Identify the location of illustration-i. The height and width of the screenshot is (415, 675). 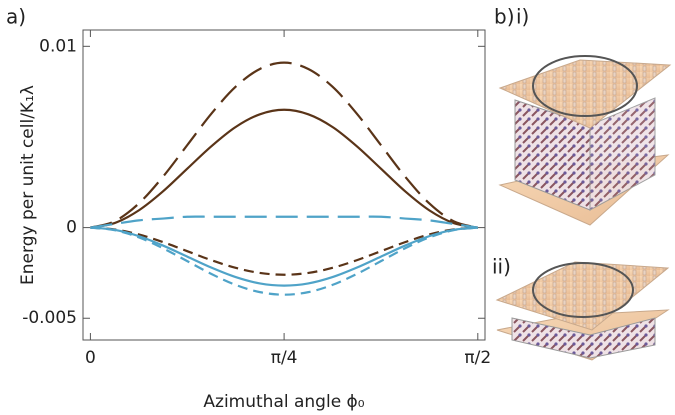
(585, 140).